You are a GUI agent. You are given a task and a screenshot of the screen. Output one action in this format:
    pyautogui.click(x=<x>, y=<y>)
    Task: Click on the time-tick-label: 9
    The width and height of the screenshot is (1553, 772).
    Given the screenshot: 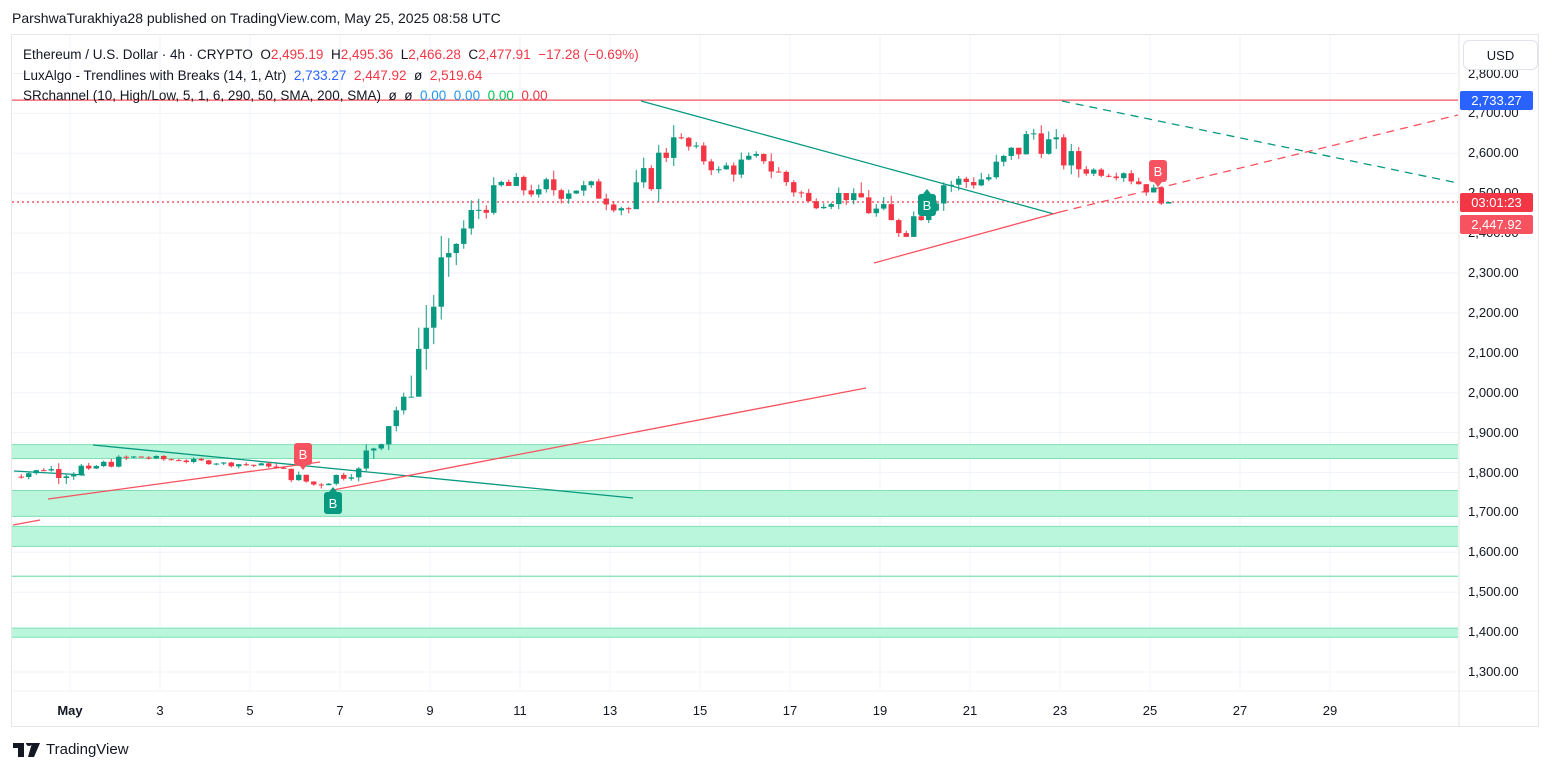 What is the action you would take?
    pyautogui.click(x=430, y=710)
    